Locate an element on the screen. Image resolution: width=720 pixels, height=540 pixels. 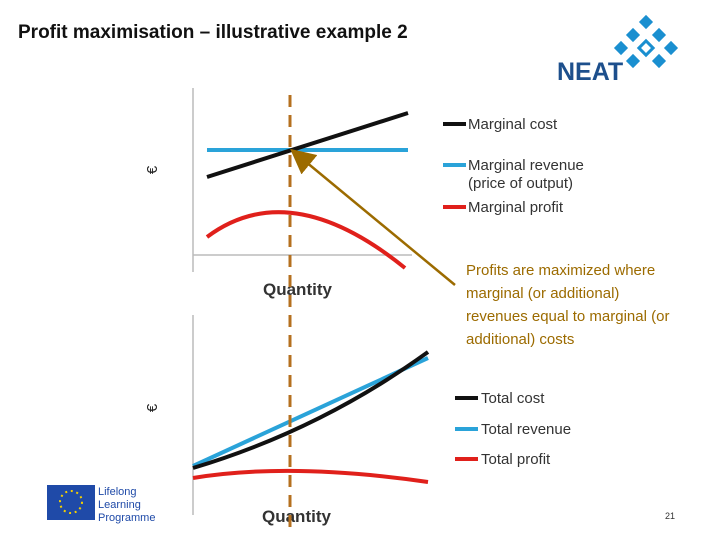
total-revenue-line is located at coordinates (310, 412).